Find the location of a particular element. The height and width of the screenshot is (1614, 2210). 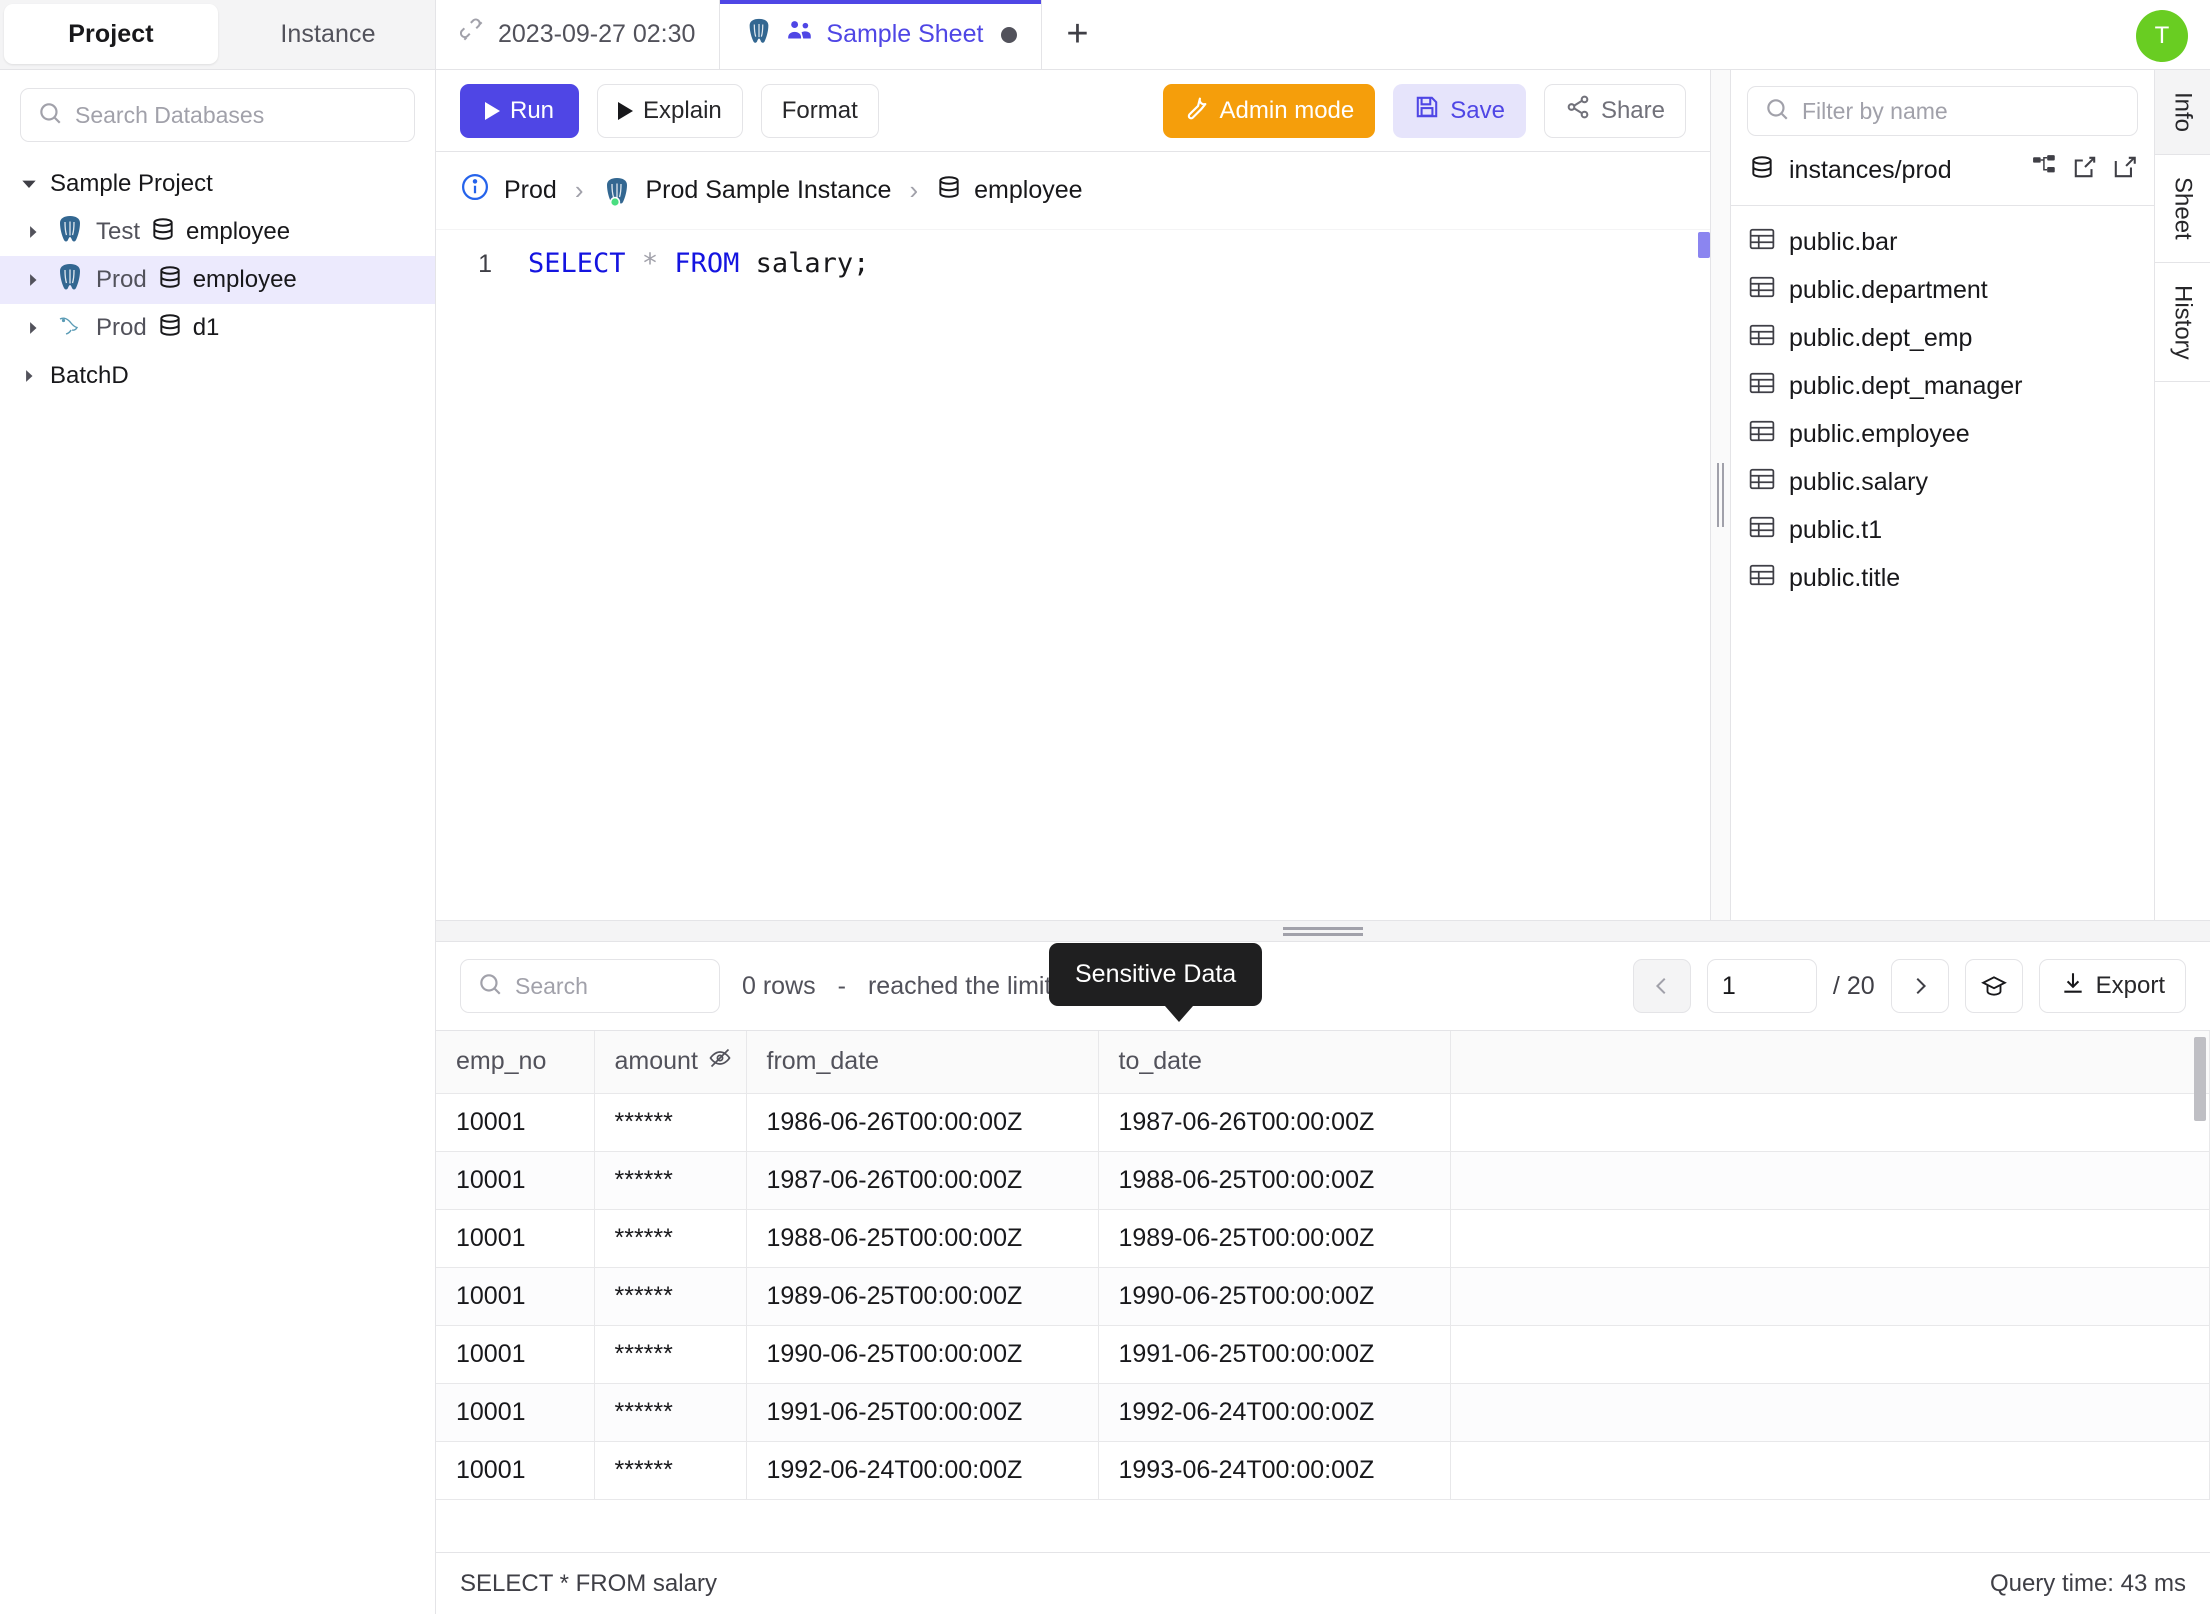

cell-to-date: 1988-06-25T00:00:00Z is located at coordinates (1274, 1180).